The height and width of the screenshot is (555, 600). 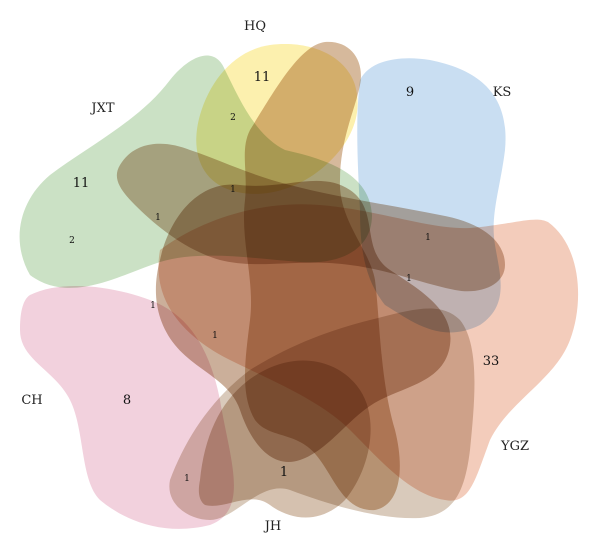 I want to click on set-label-jh: JH, so click(x=272, y=526).